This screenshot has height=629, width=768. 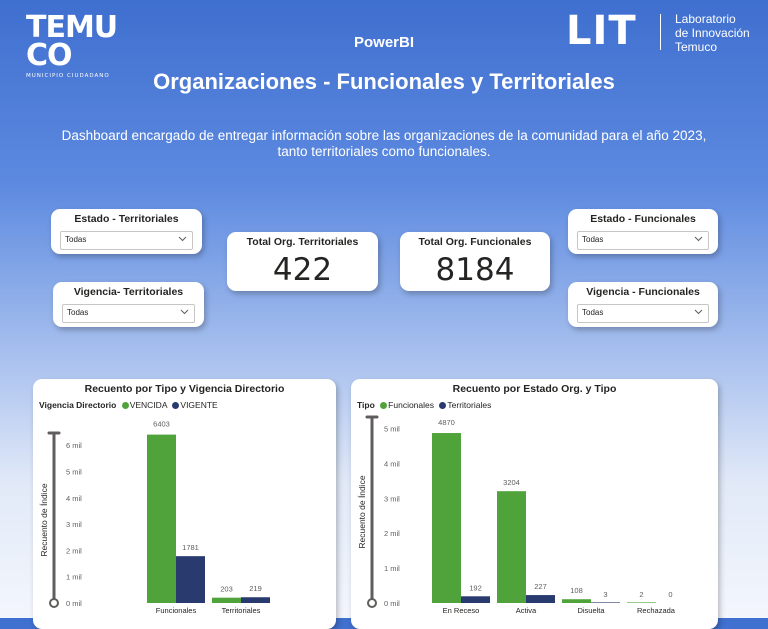 What do you see at coordinates (255, 600) in the screenshot?
I see `bar-vigente-territoriales` at bounding box center [255, 600].